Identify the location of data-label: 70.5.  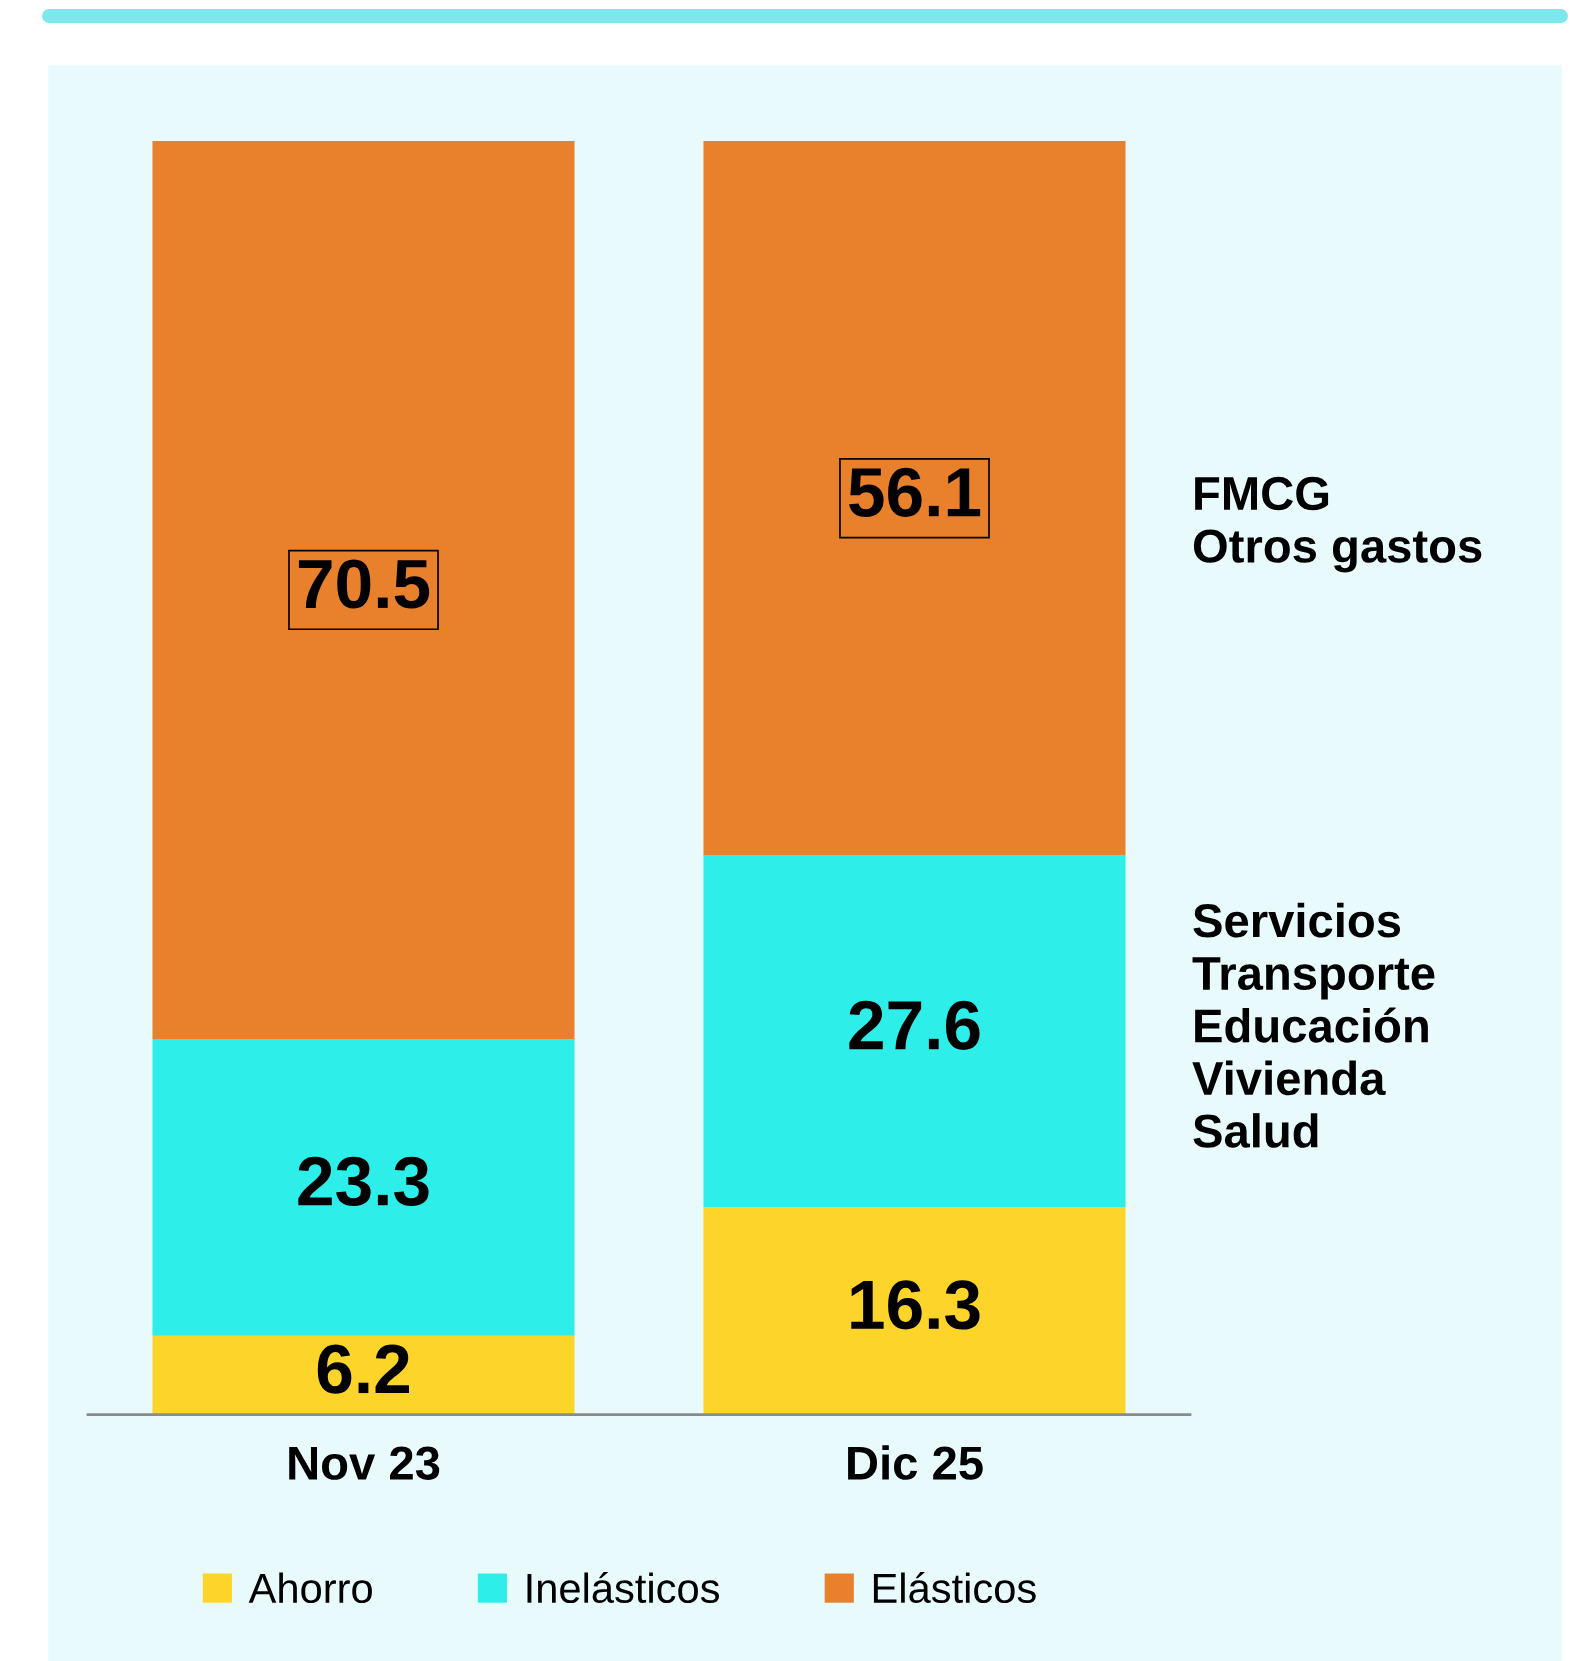
(364, 584).